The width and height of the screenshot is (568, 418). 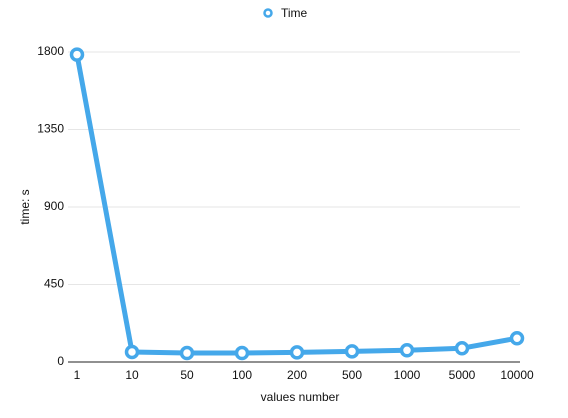 I want to click on x-tick-label: 200, so click(x=297, y=375).